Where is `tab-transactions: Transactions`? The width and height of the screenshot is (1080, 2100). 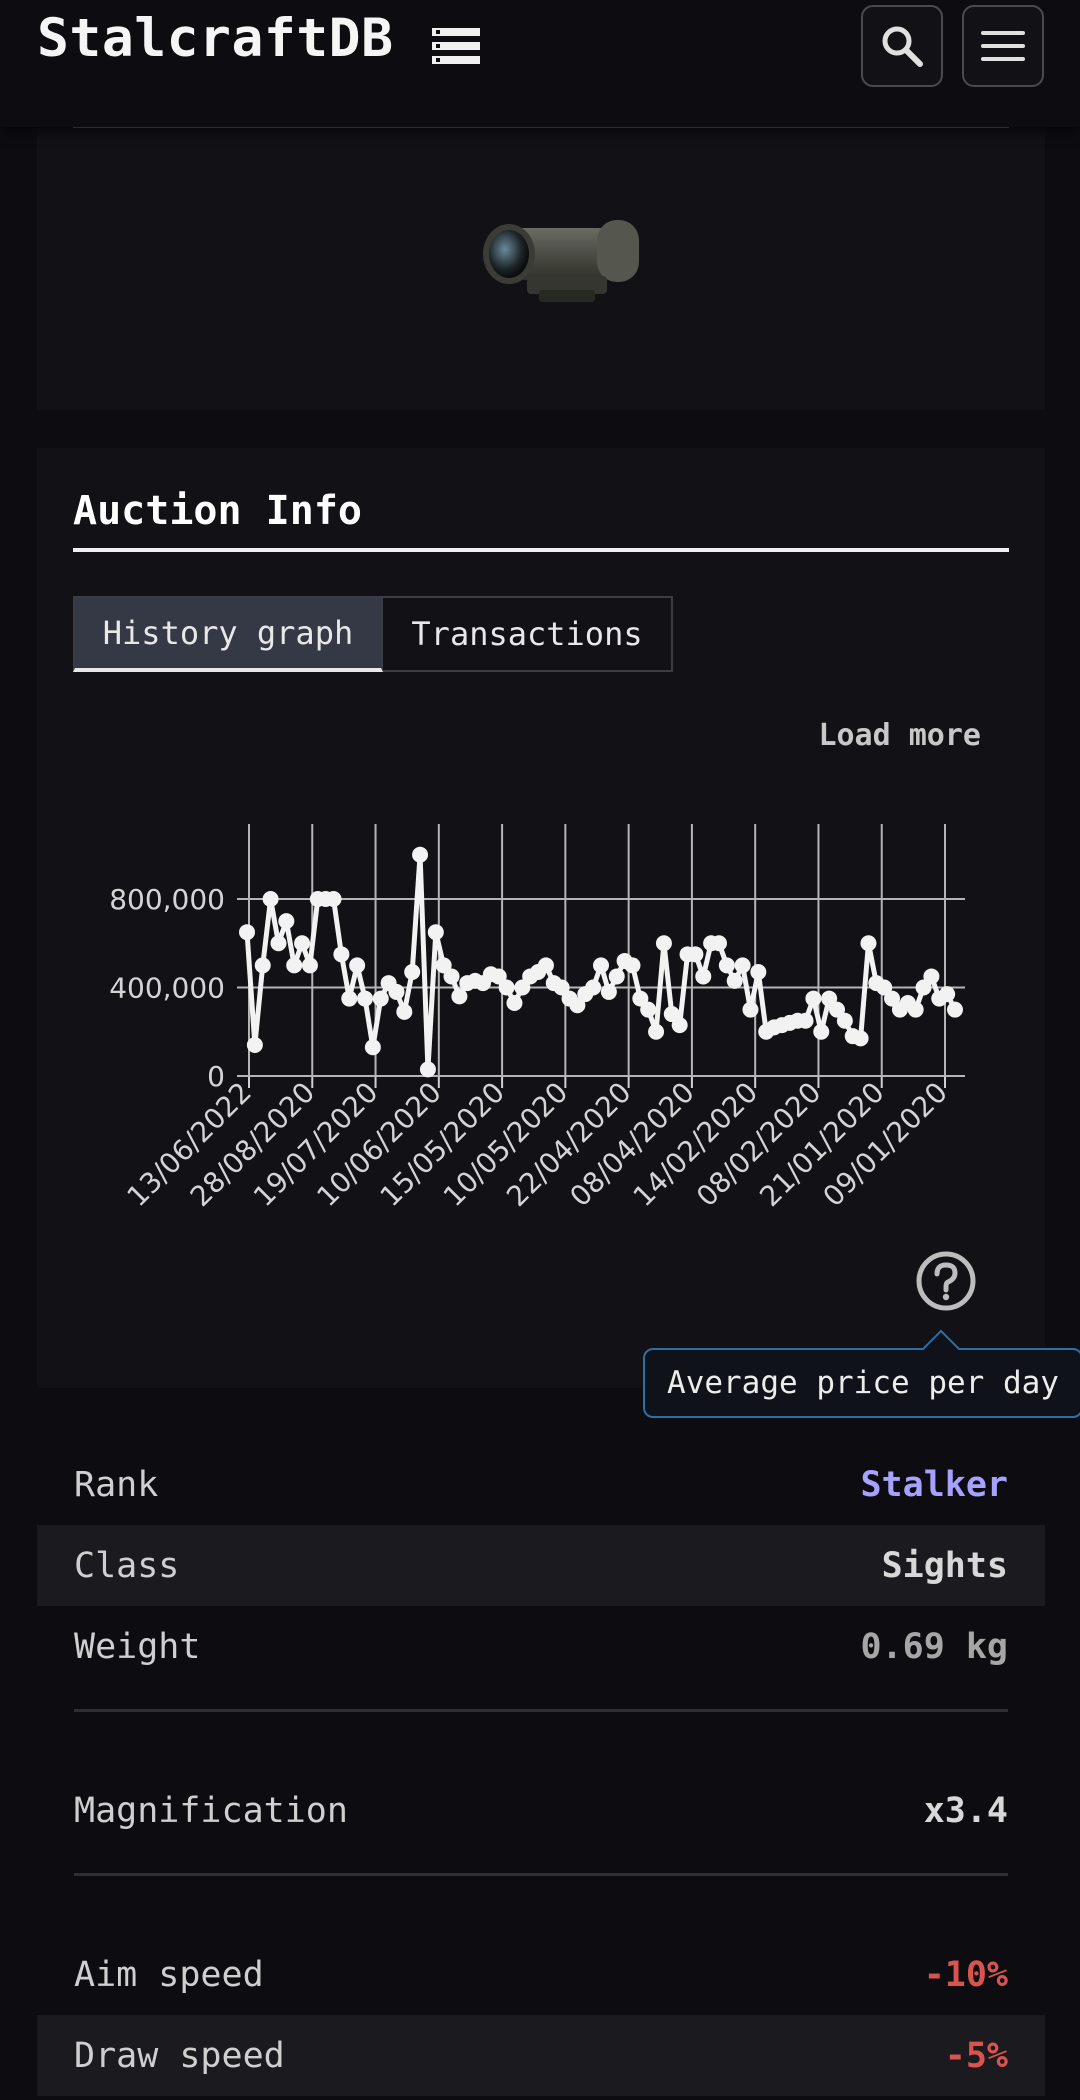 tab-transactions: Transactions is located at coordinates (528, 634).